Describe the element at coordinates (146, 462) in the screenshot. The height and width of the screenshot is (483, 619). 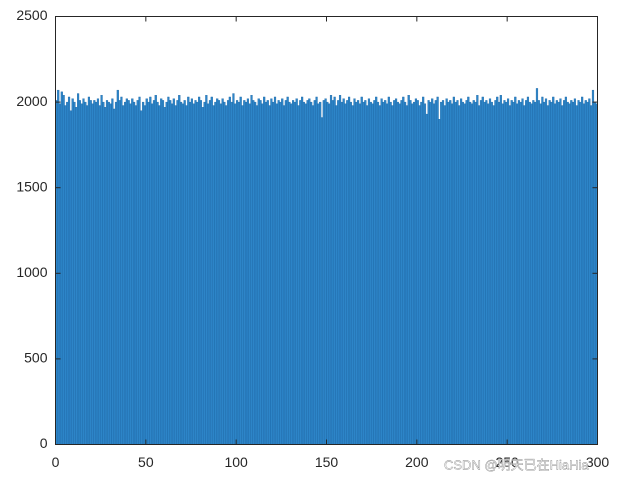
I see `x-tick-label: 50` at that location.